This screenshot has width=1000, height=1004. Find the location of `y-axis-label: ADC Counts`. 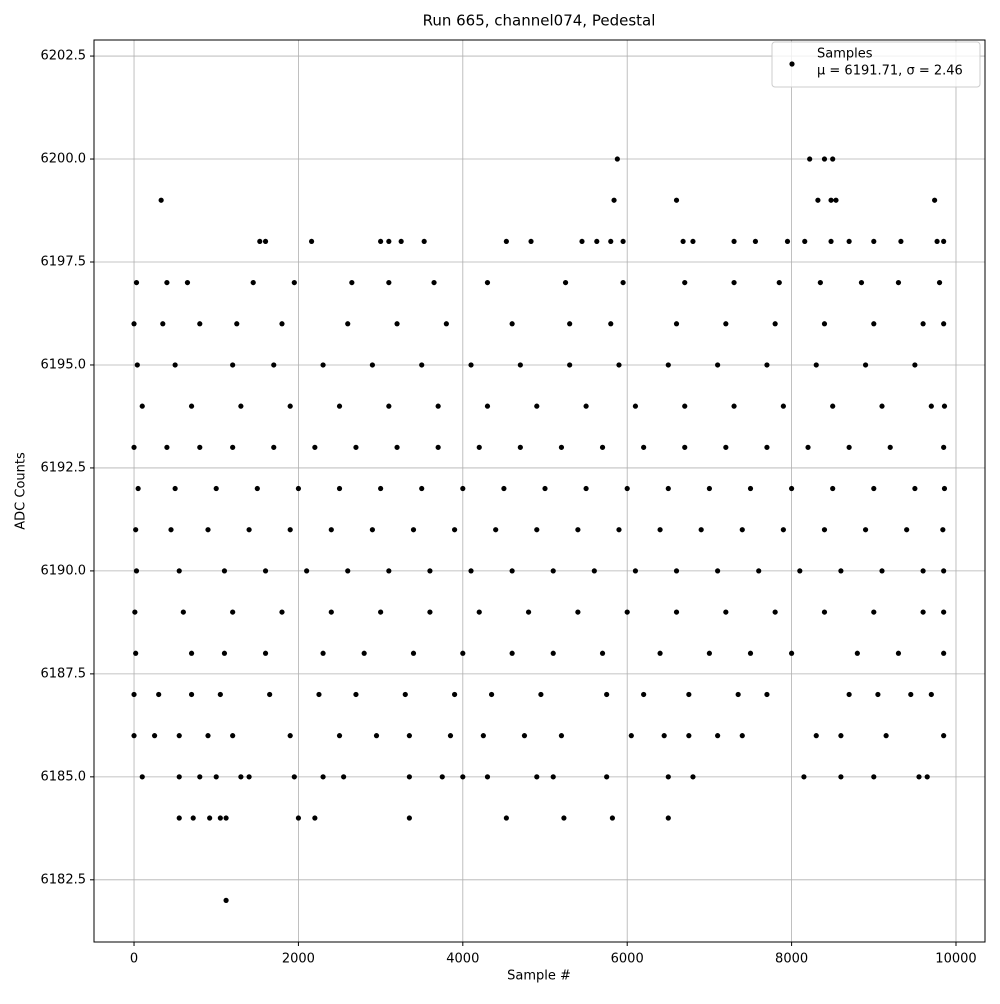

y-axis-label: ADC Counts is located at coordinates (21, 491).